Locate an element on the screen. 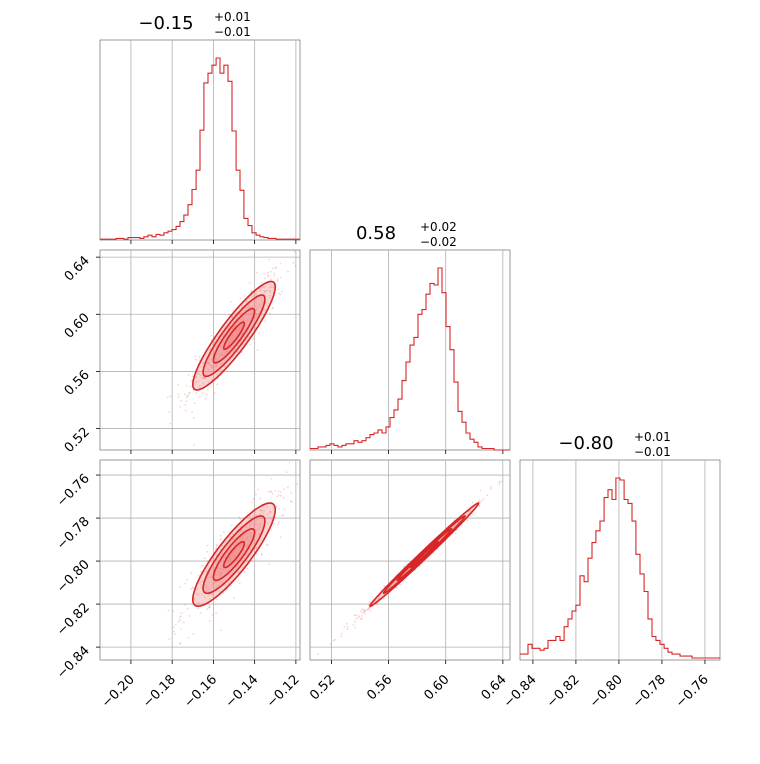 The height and width of the screenshot is (764, 760). x-tick-label: −0.76 is located at coordinates (692, 691).